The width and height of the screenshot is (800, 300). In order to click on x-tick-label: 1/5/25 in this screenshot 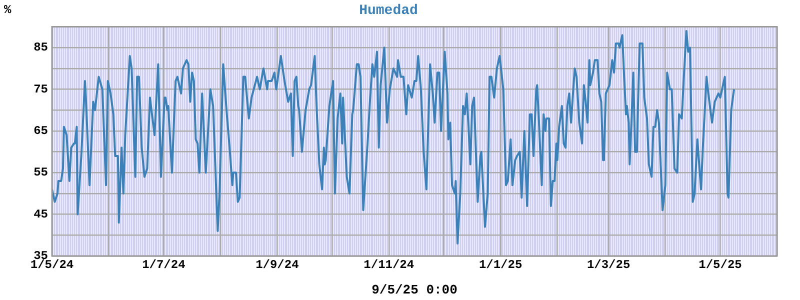, I will do `click(720, 265)`.